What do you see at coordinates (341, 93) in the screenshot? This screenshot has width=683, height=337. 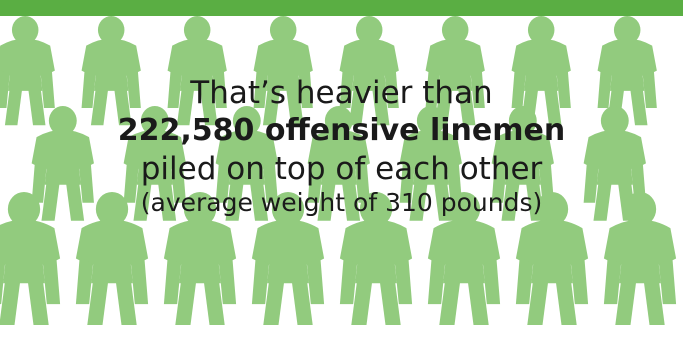 I see `caption-line-1: That’s heavier than` at bounding box center [341, 93].